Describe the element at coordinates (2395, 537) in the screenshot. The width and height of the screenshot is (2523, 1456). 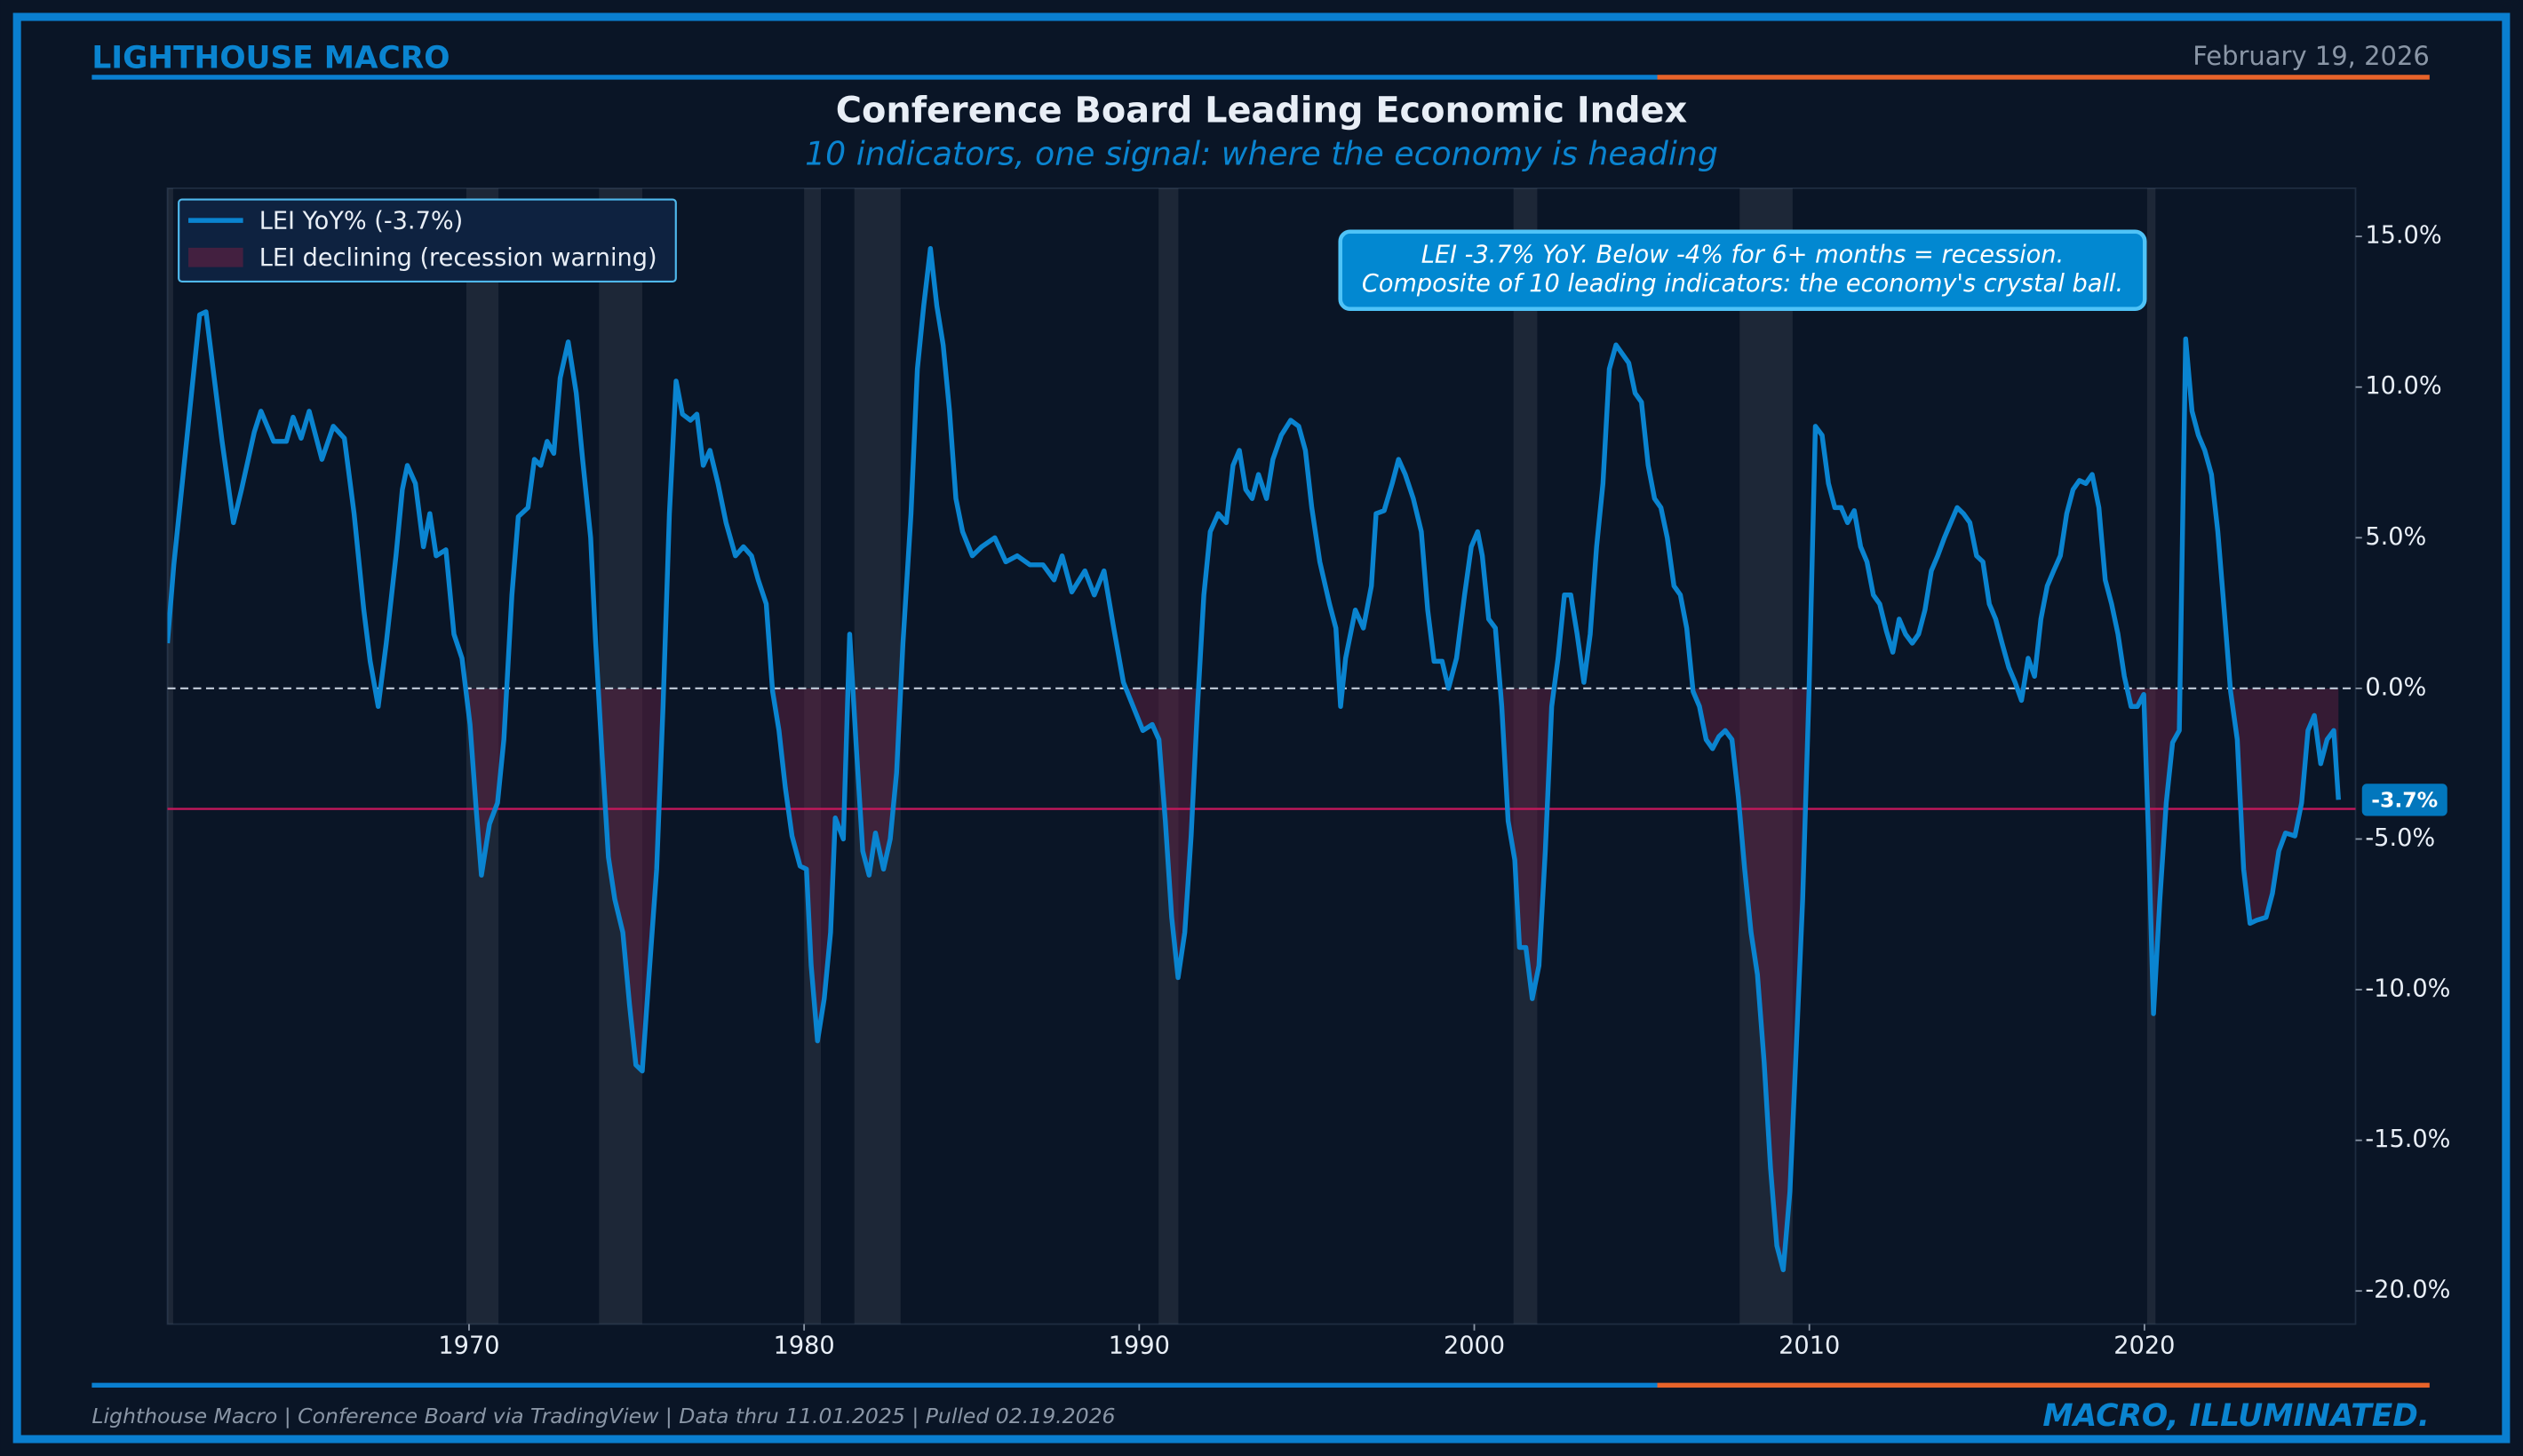
I see `y-tick-label: 5.0%` at that location.